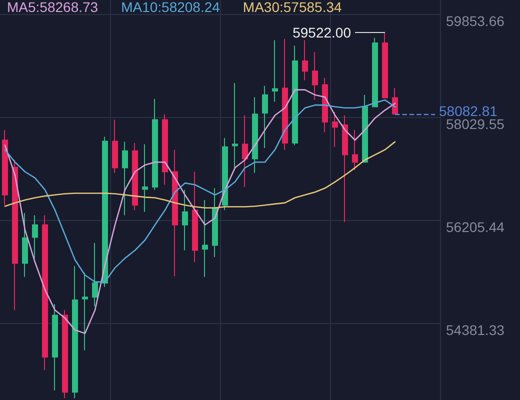  Describe the element at coordinates (170, 7) in the screenshot. I see `text: MA10:58208.24` at that location.